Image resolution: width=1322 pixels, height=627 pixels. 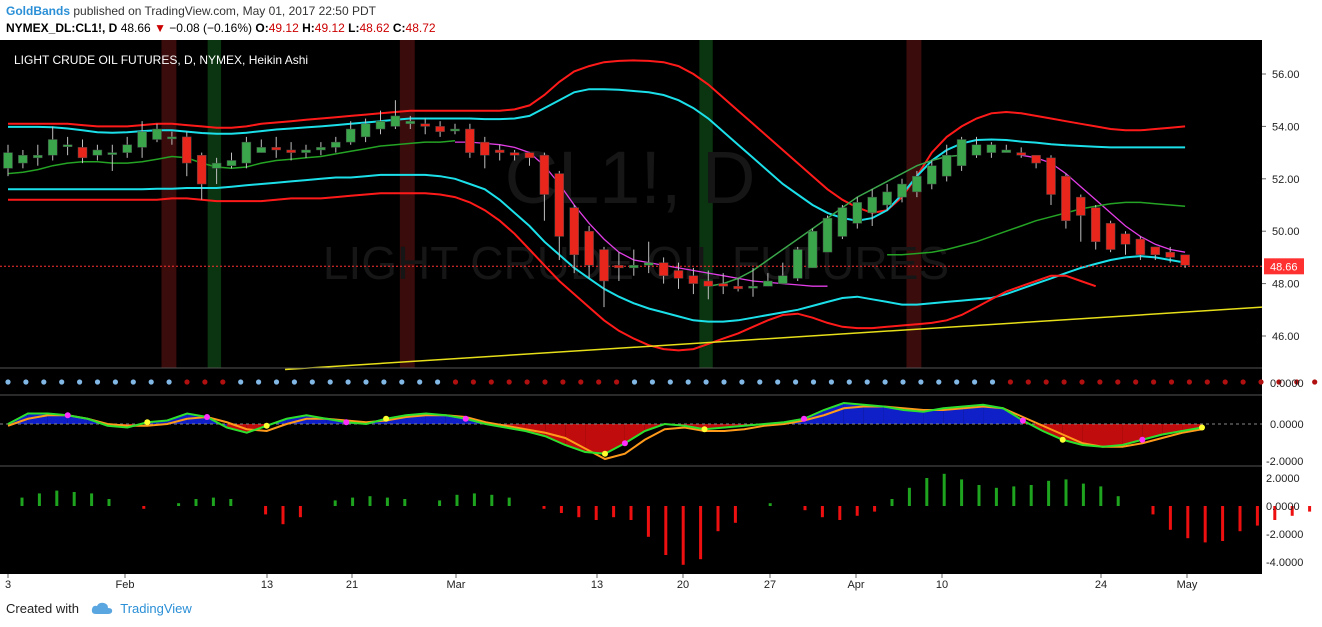 I want to click on x-tick-label: 13, so click(x=267, y=585).